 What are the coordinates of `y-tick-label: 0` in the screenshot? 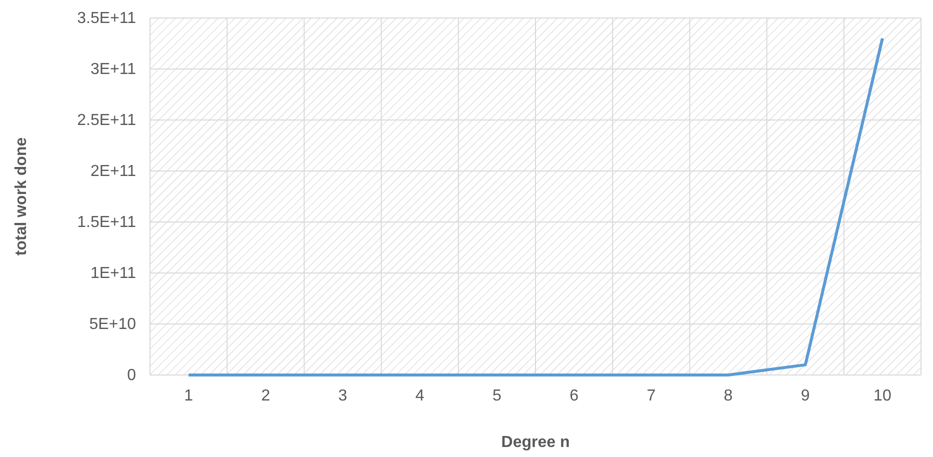 It's located at (131, 375).